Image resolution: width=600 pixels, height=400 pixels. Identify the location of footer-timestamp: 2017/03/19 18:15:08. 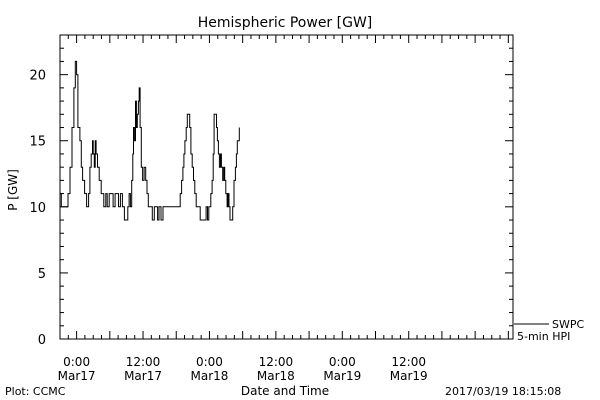
(503, 391).